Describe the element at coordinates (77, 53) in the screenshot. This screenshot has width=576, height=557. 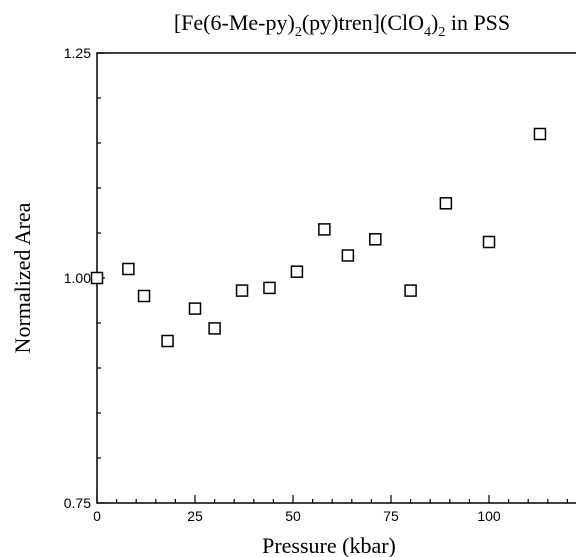
I see `y-tick-label: 1.25` at that location.